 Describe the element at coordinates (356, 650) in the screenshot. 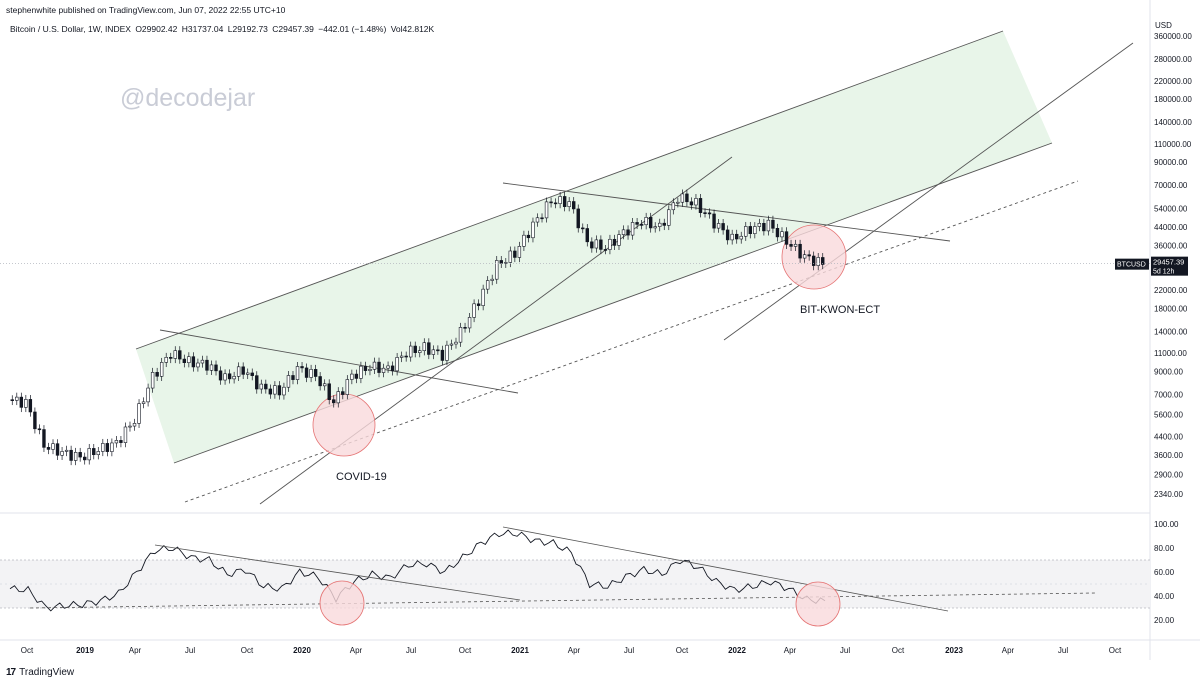

I see `time-tick-label: Apr` at that location.